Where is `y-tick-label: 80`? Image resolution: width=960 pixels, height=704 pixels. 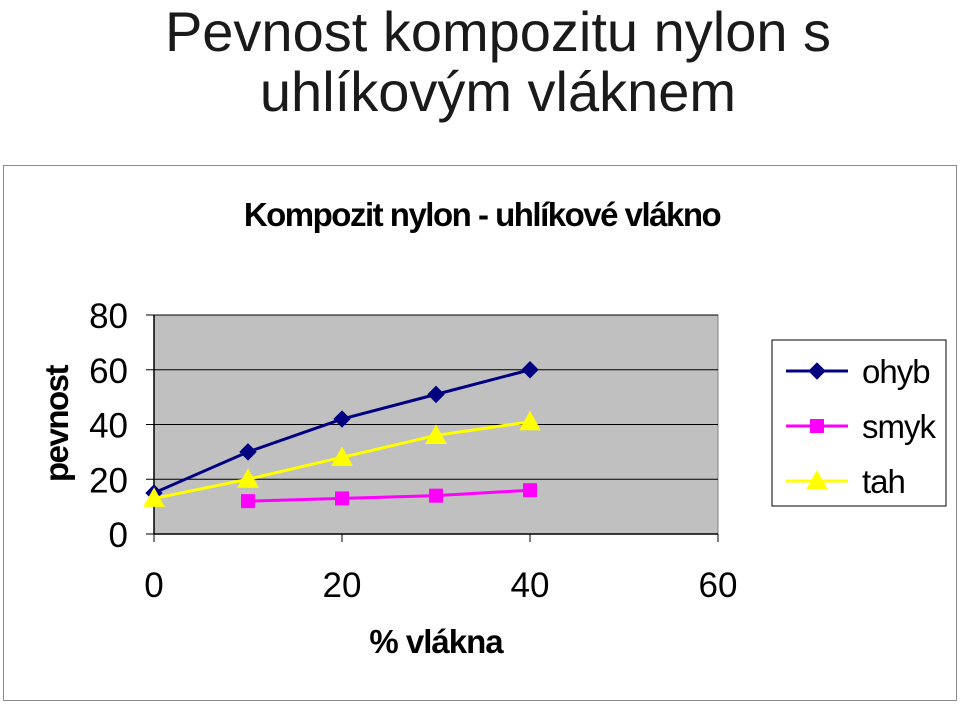
y-tick-label: 80 is located at coordinates (108, 316).